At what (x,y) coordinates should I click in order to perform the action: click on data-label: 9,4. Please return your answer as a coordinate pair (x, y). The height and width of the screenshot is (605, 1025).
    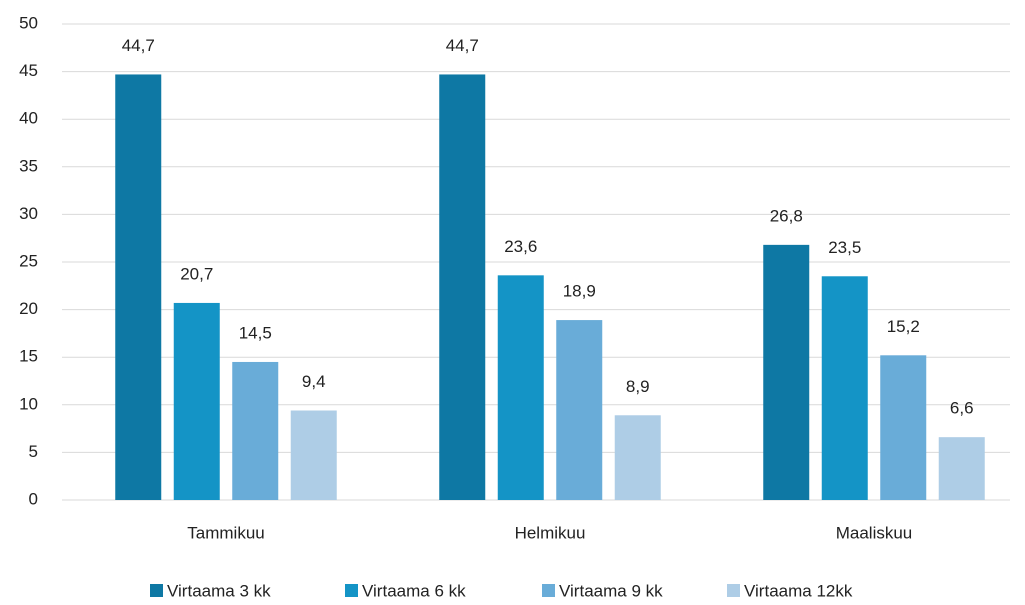
    Looking at the image, I should click on (314, 381).